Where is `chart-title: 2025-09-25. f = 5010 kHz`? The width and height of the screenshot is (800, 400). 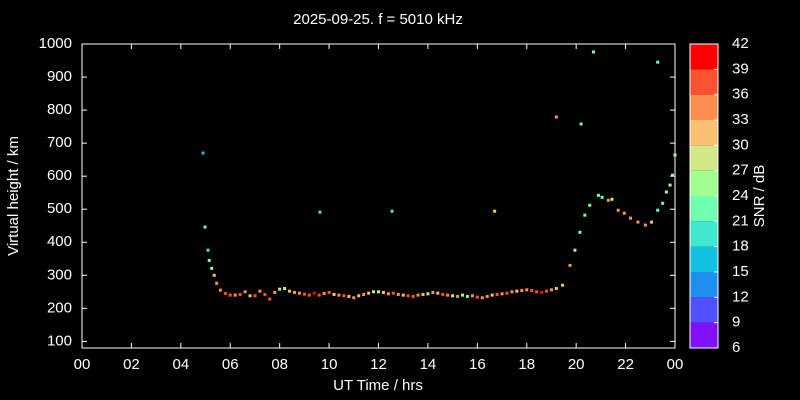 chart-title: 2025-09-25. f = 5010 kHz is located at coordinates (378, 19).